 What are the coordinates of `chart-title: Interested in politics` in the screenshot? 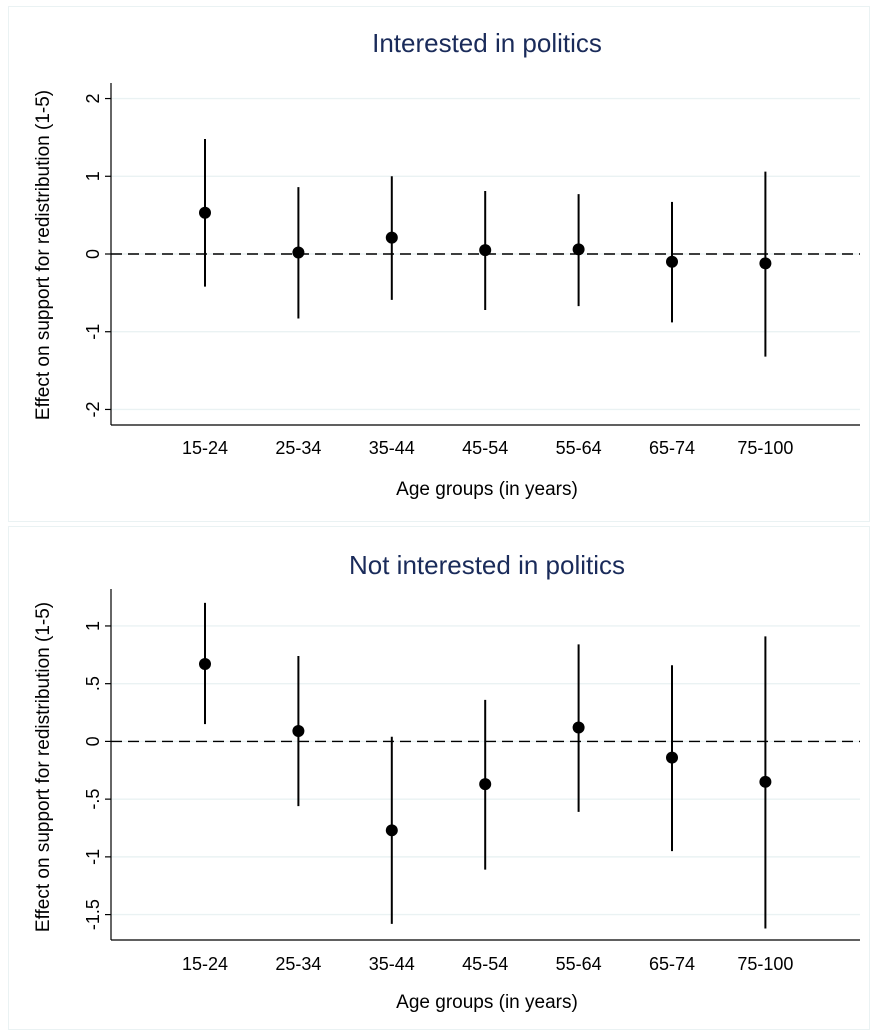 It's located at (487, 43).